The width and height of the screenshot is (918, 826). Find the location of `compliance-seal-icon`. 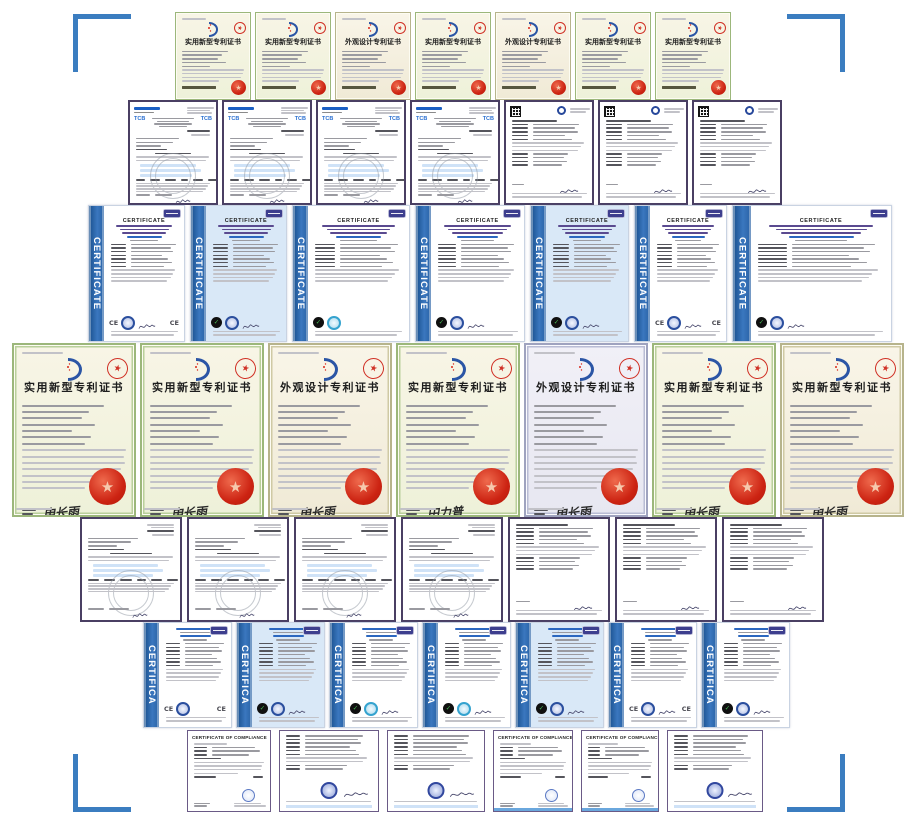

compliance-seal-icon is located at coordinates (638, 795).